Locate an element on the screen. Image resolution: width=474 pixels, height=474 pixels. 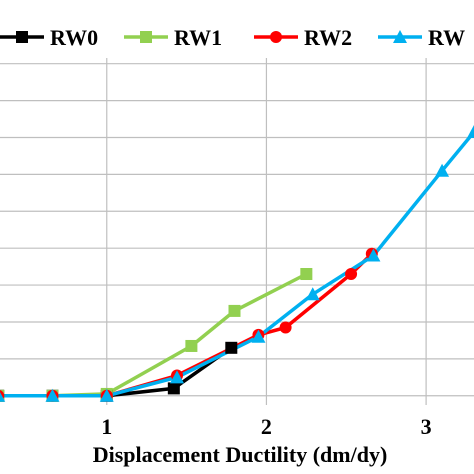
legend-label-rw0: RW0 is located at coordinates (74, 37).